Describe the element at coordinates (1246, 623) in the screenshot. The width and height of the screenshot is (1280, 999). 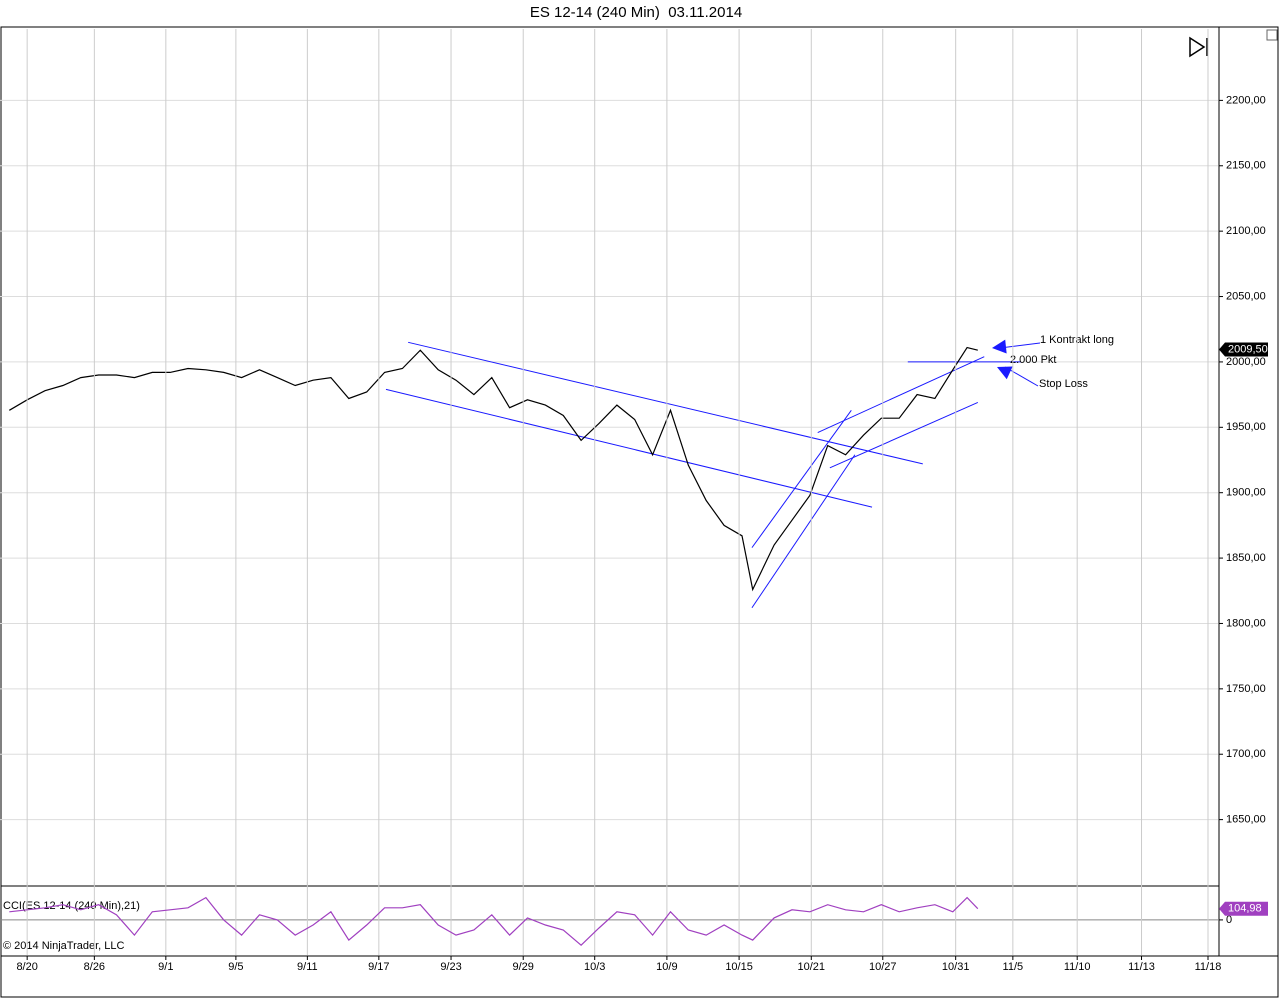
I see `y-tick-label: 1800,00` at that location.